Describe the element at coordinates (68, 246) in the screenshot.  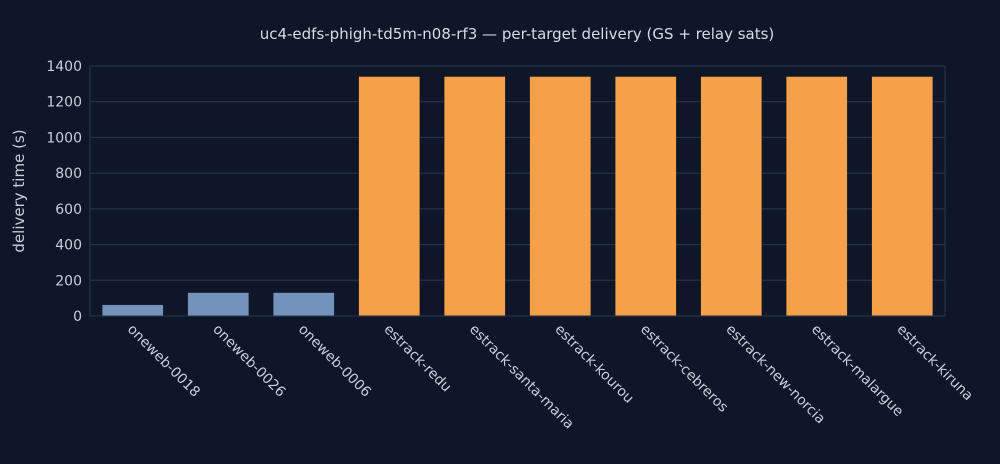
I see `y-tick-label: 400` at that location.